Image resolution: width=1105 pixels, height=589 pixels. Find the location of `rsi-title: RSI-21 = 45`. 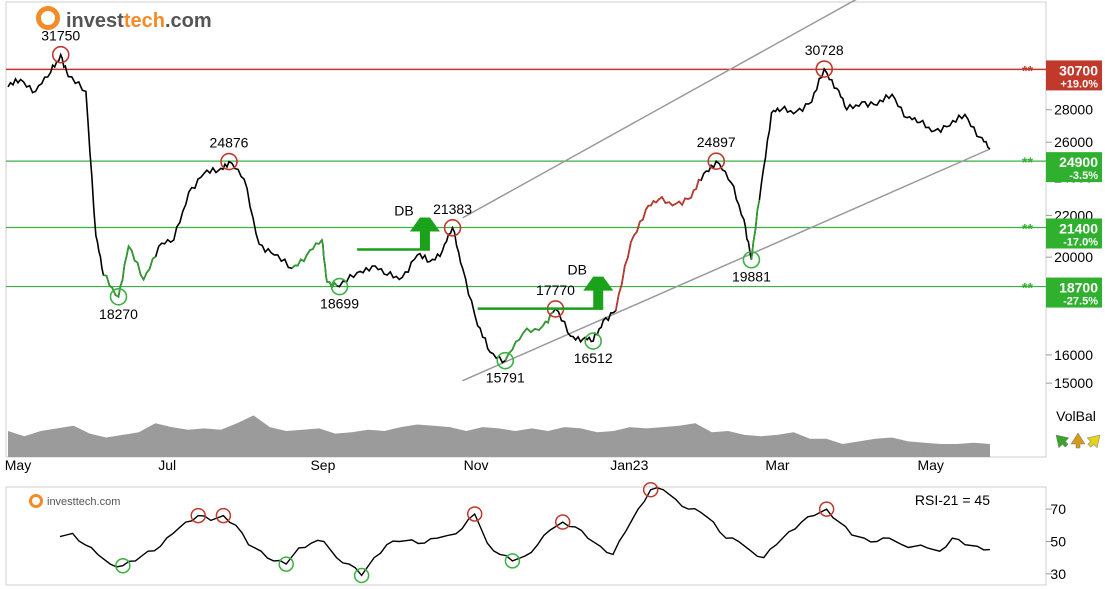

rsi-title: RSI-21 = 45 is located at coordinates (952, 500).